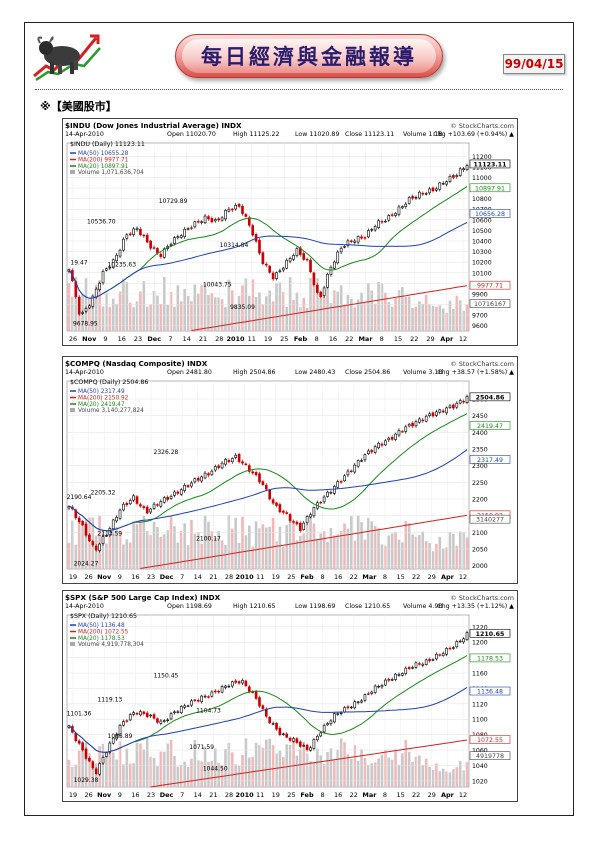 The height and width of the screenshot is (842, 595). What do you see at coordinates (299, 89) in the screenshot?
I see `header-divider` at bounding box center [299, 89].